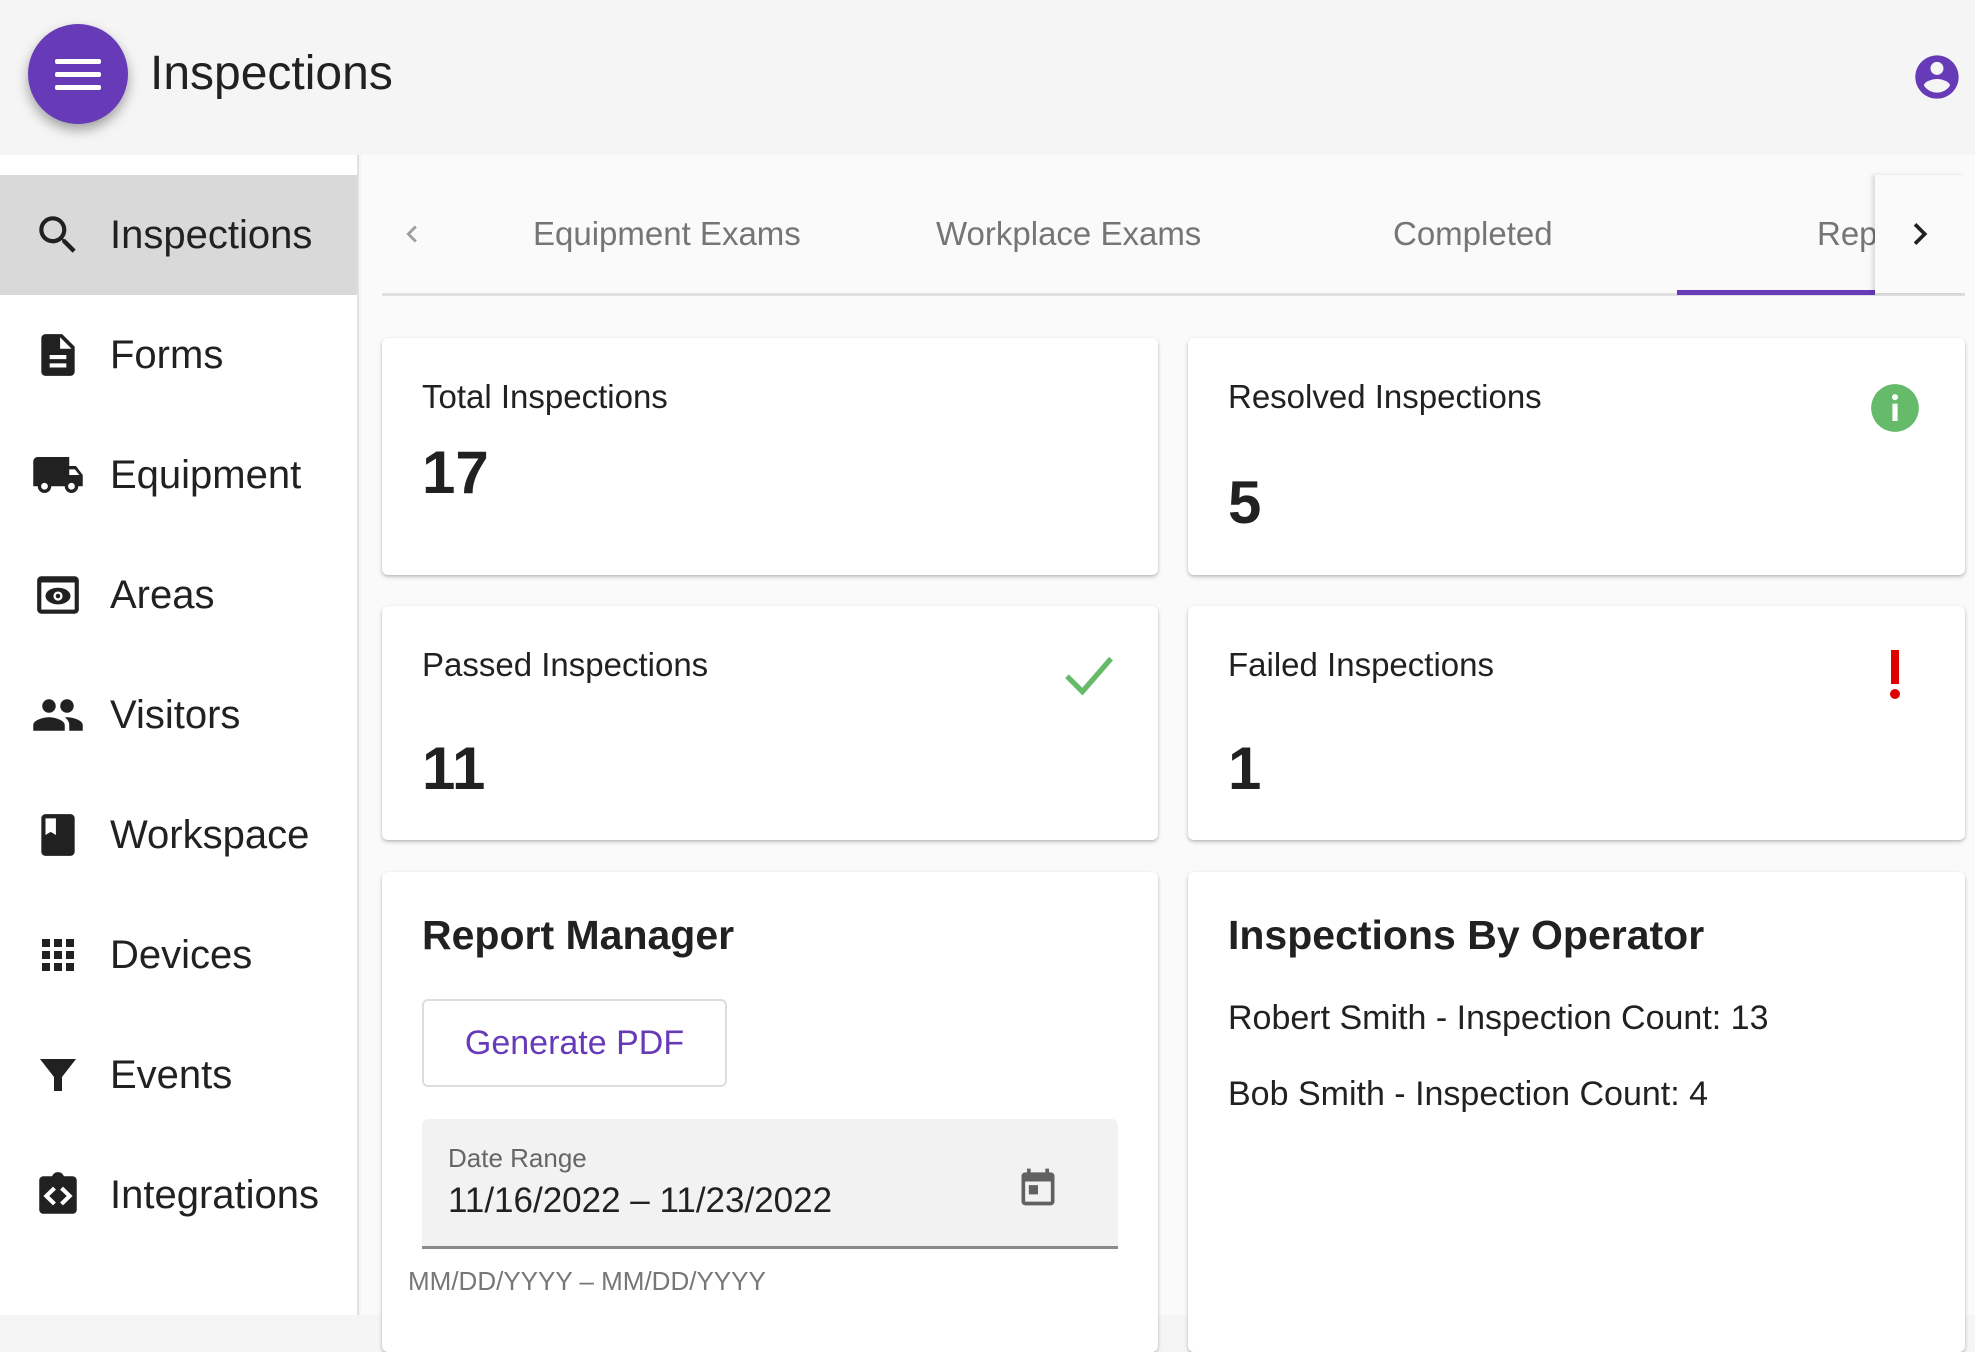 The image size is (1975, 1352). I want to click on sidebar-item-devices: Devices, so click(178, 955).